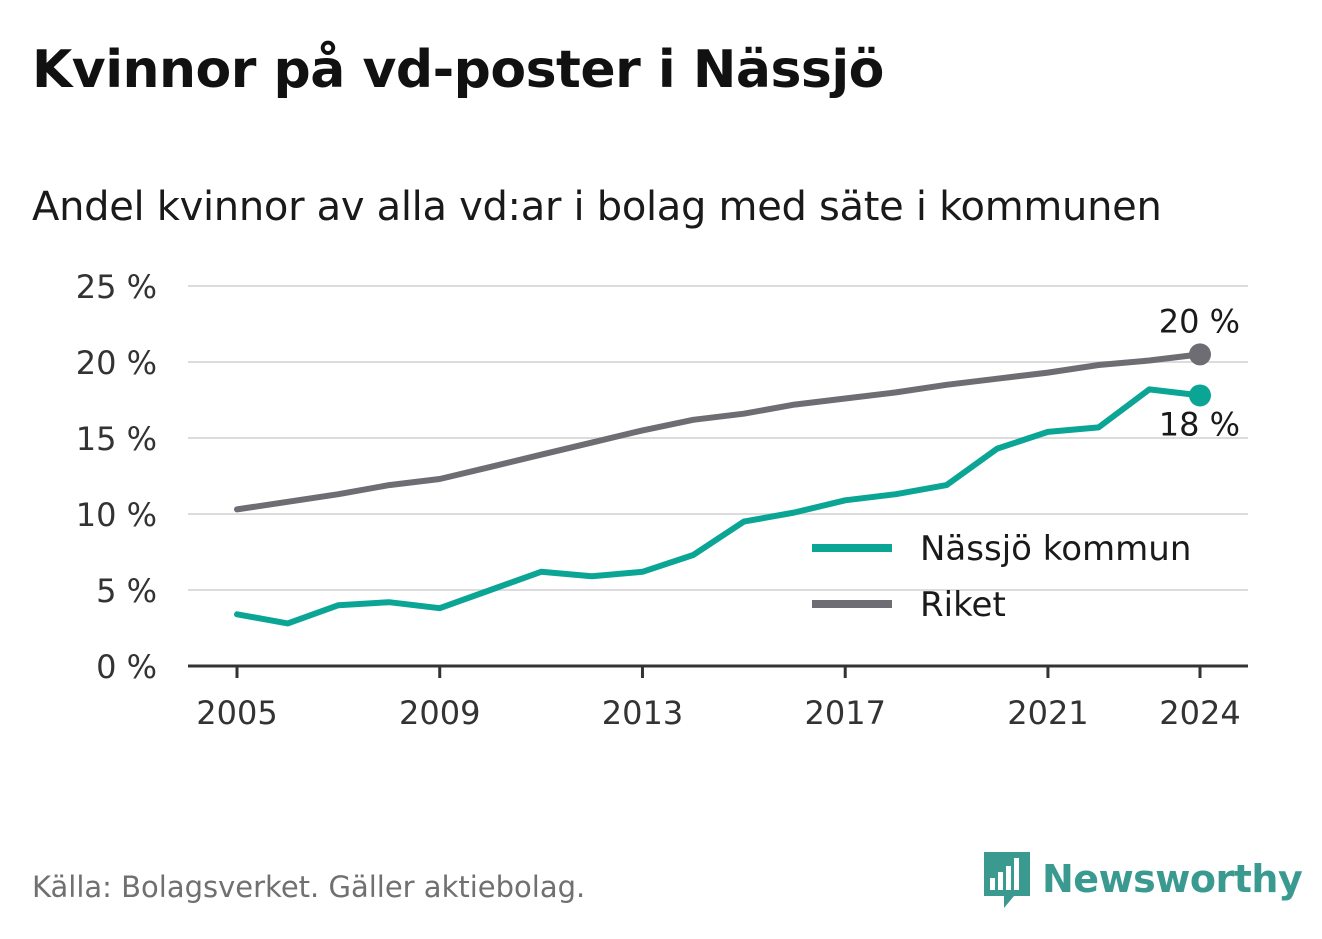  Describe the element at coordinates (439, 713) in the screenshot. I see `x-tick-label: 2009` at that location.